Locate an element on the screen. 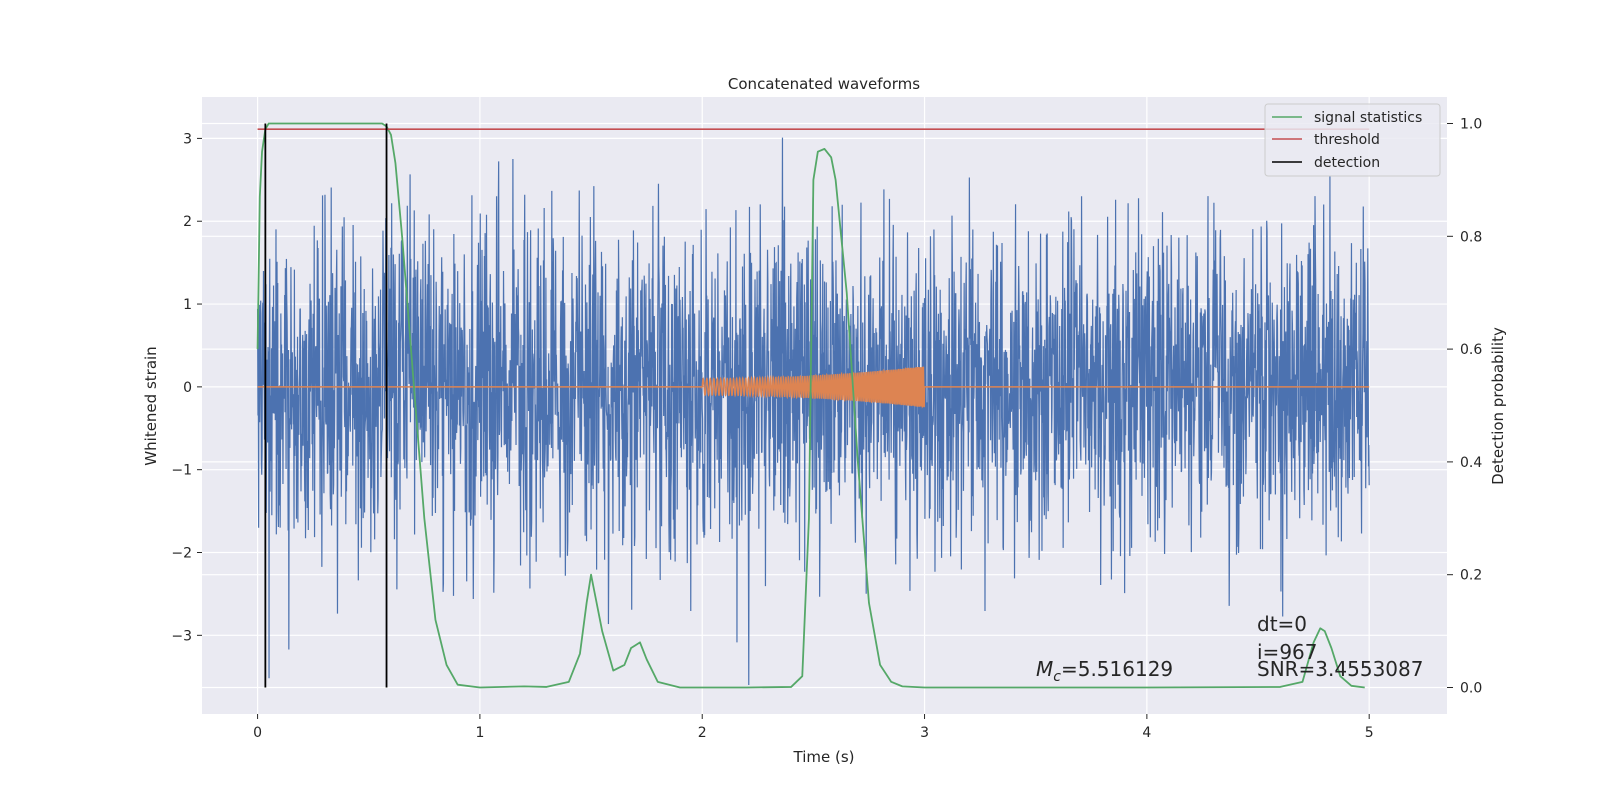 The height and width of the screenshot is (800, 1600). legend-box is located at coordinates (1352, 140).